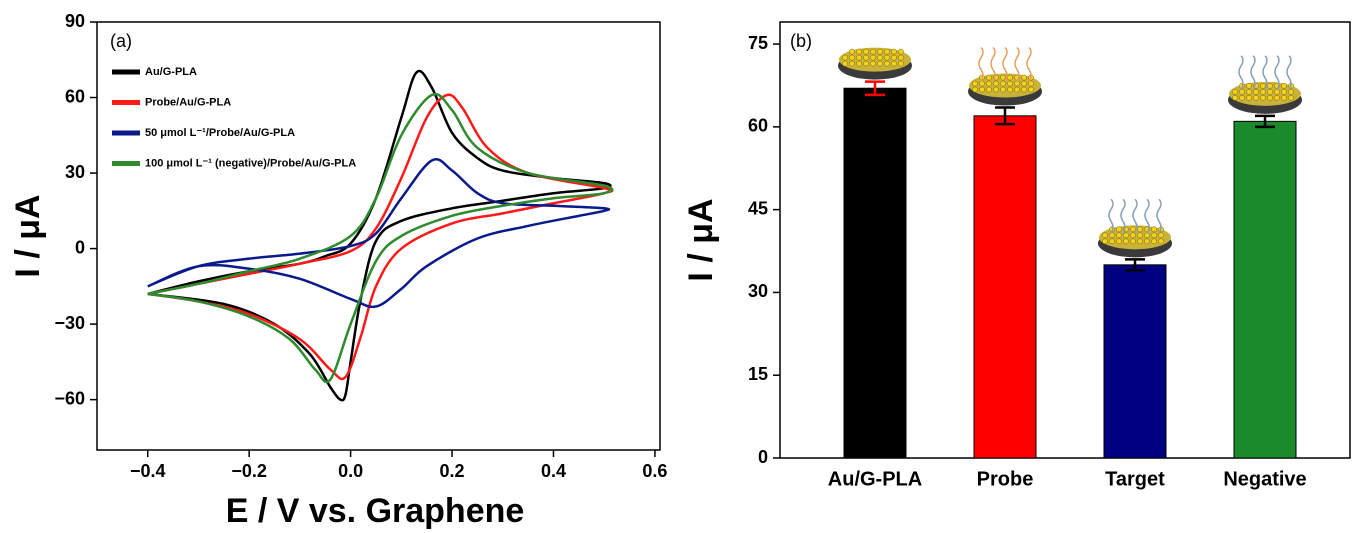 The width and height of the screenshot is (1357, 533). What do you see at coordinates (701, 239) in the screenshot?
I see `y-axis-label: I / μA` at bounding box center [701, 239].